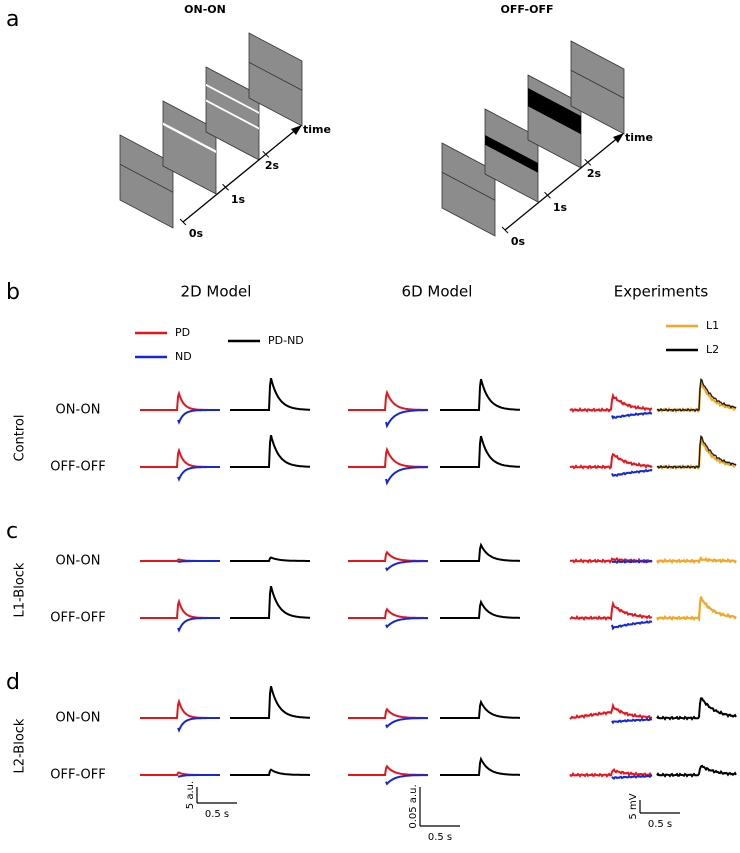  What do you see at coordinates (182, 332) in the screenshot?
I see `legend-label: PD` at bounding box center [182, 332].